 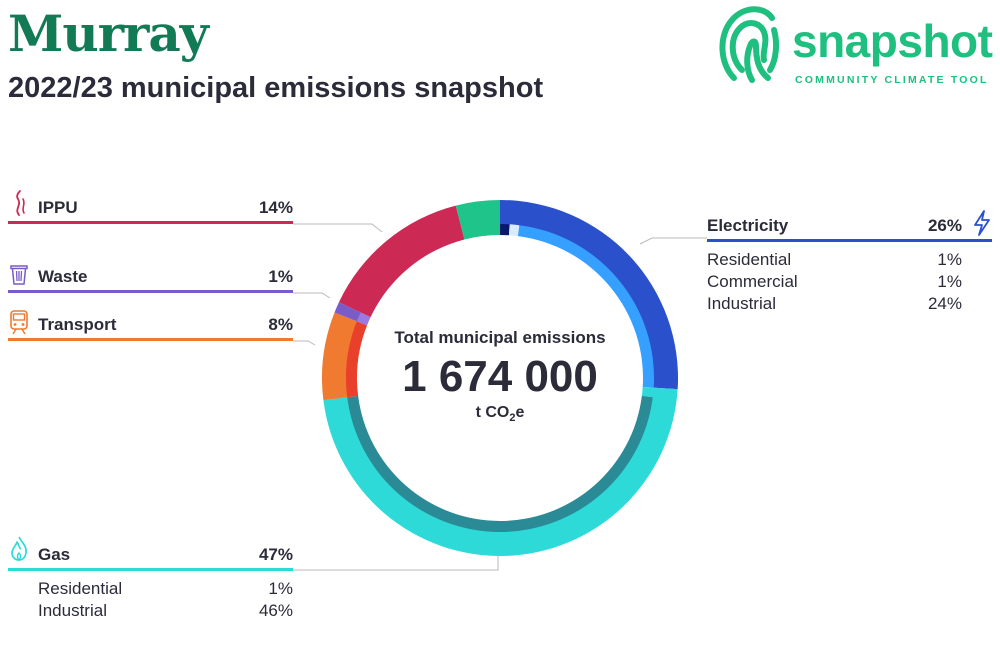 What do you see at coordinates (54, 554) in the screenshot?
I see `category-name: Gas` at bounding box center [54, 554].